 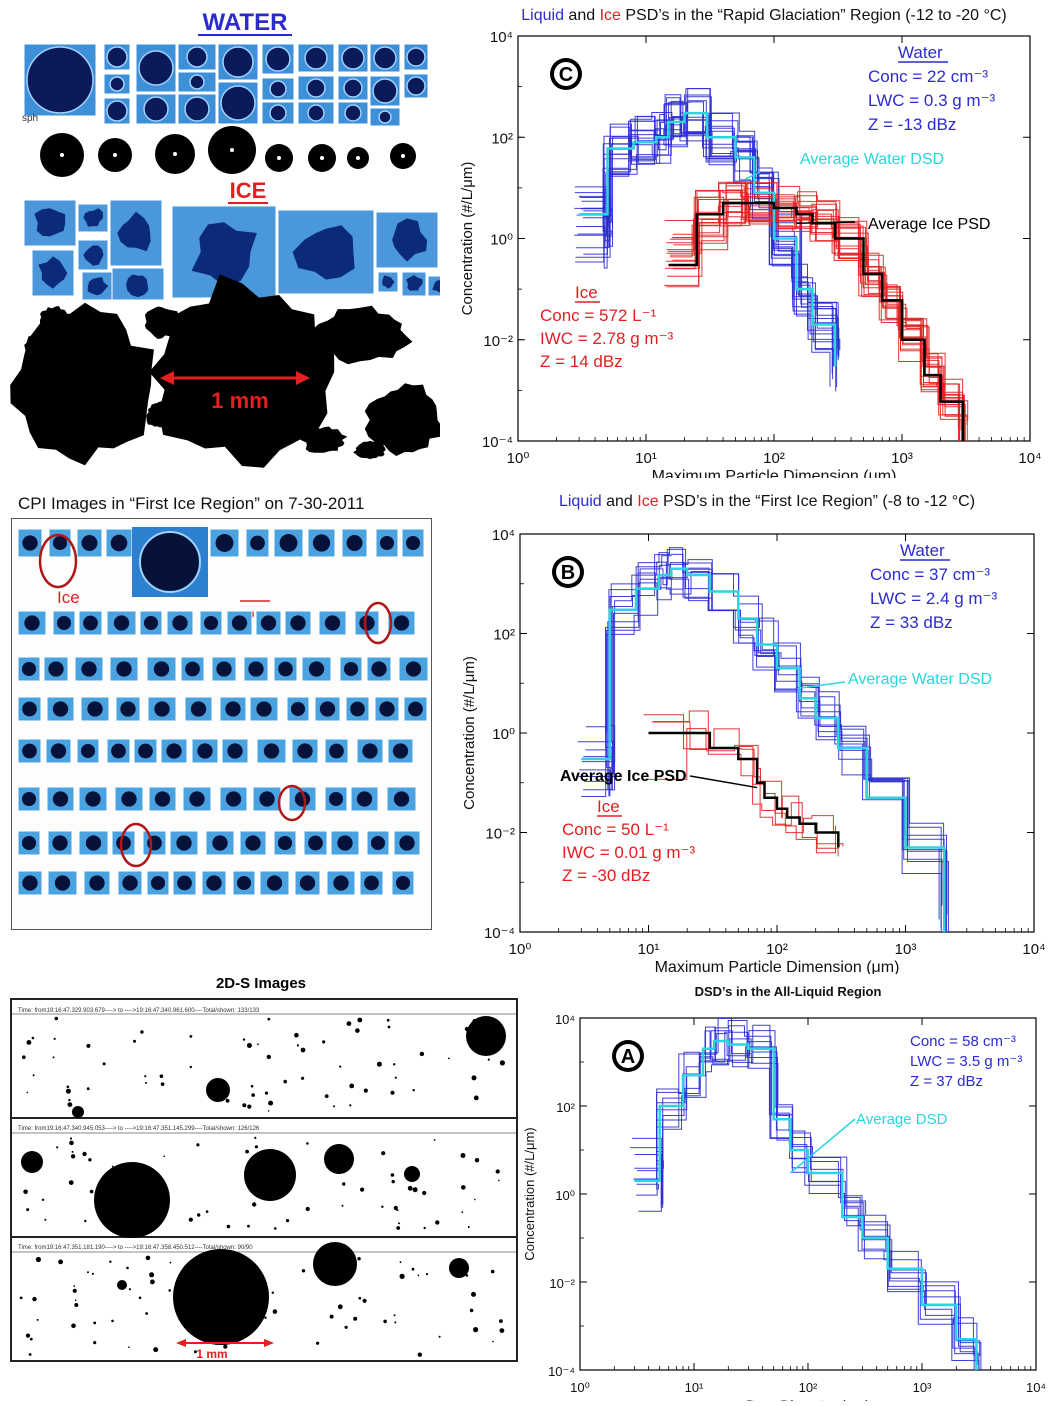 What do you see at coordinates (774, 473) in the screenshot?
I see `x-axis-label: Maximum Particle Dimension (μm)` at bounding box center [774, 473].